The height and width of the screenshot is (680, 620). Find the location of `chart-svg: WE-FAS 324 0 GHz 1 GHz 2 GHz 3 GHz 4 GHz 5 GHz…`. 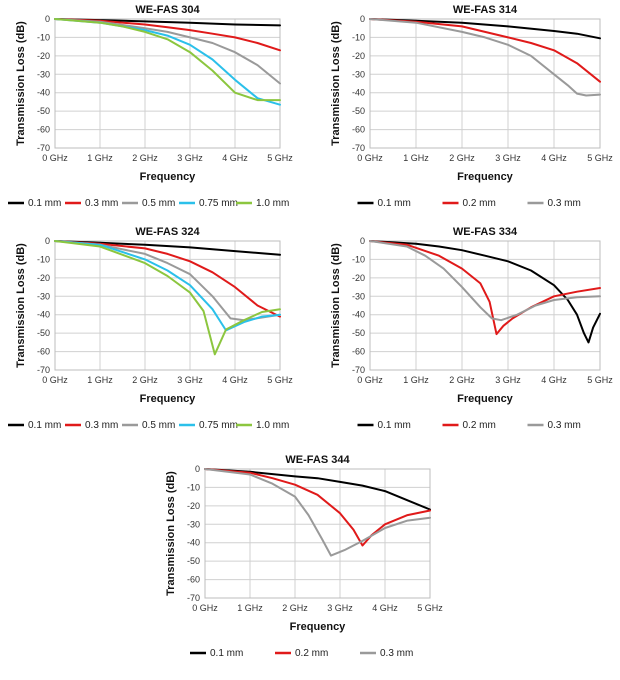

chart-svg: WE-FAS 324 0 GHz 1 GHz 2 GHz 3 GHz 4 GHz 5 GHz… is located at coordinates (150, 328).